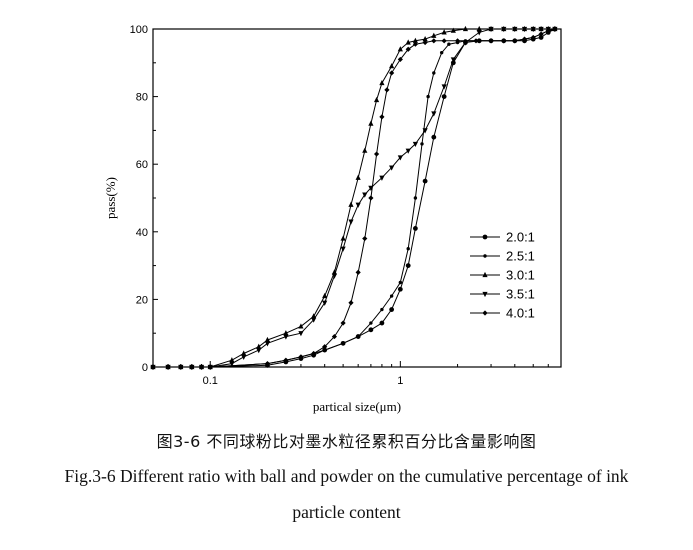 This screenshot has width=693, height=550. I want to click on y-tick-label: 80, so click(142, 98).